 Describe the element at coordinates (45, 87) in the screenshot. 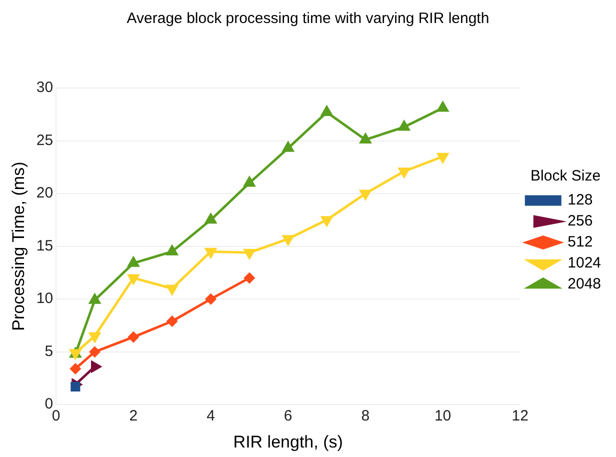

I see `y-tick-label: 30` at that location.